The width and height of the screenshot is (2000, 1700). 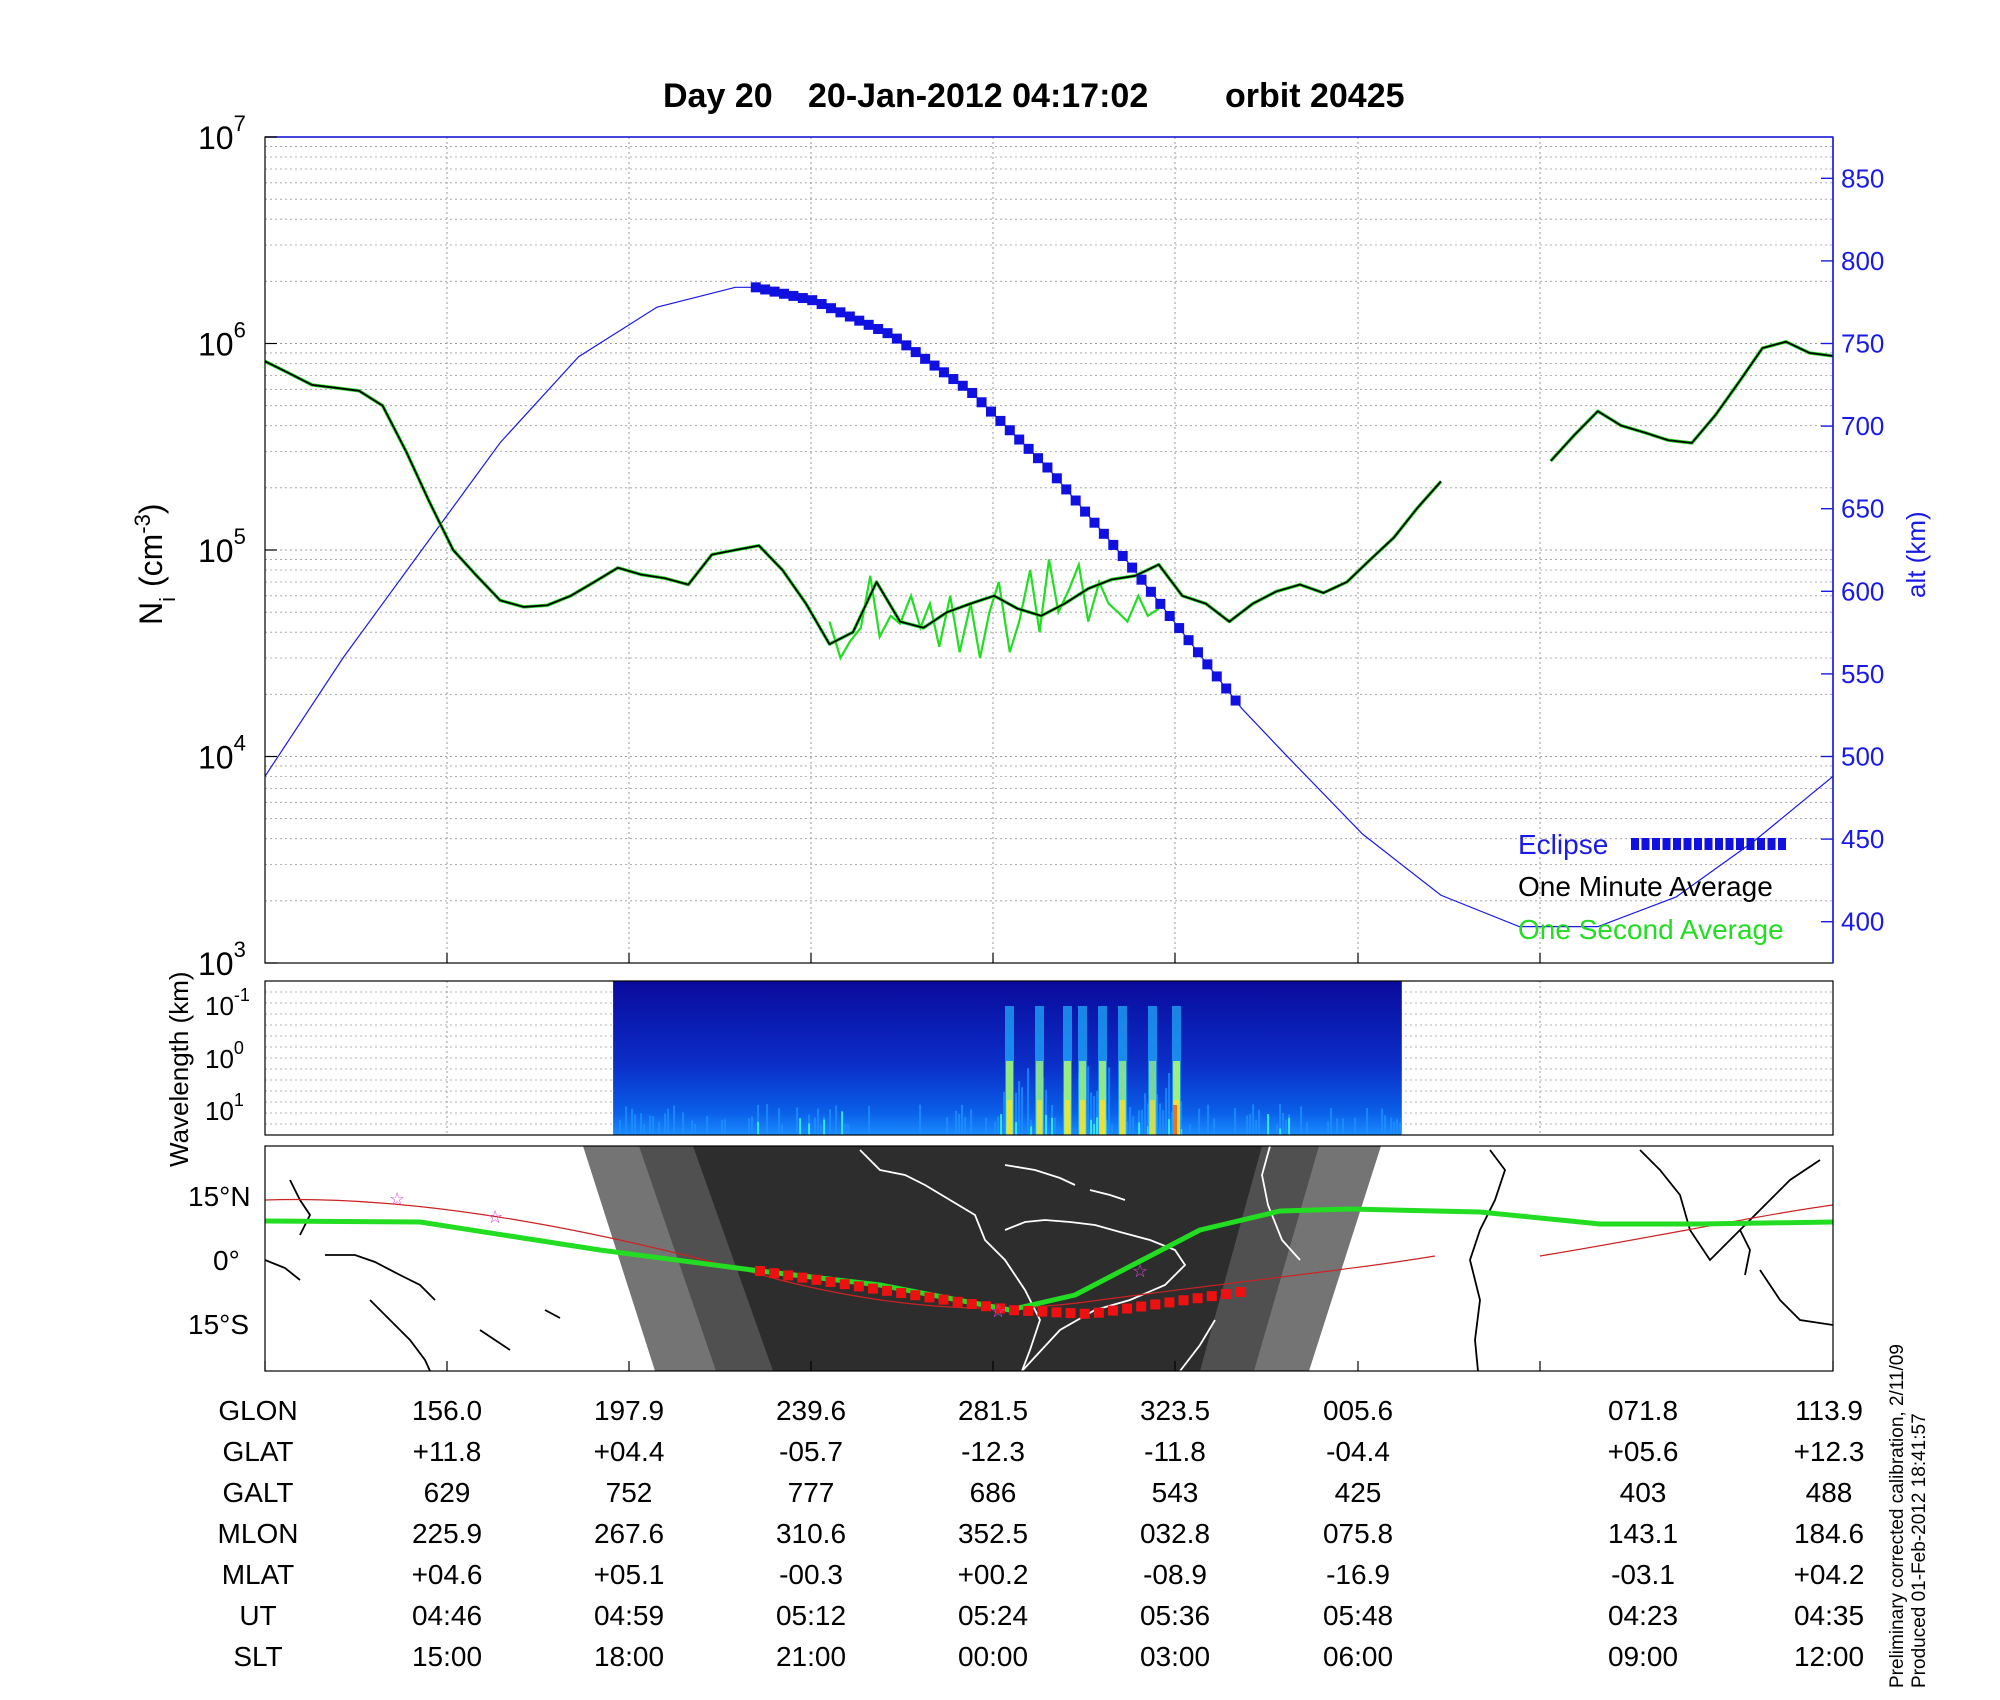 I want to click on ephemeris-cell: 21:00, so click(x=811, y=1656).